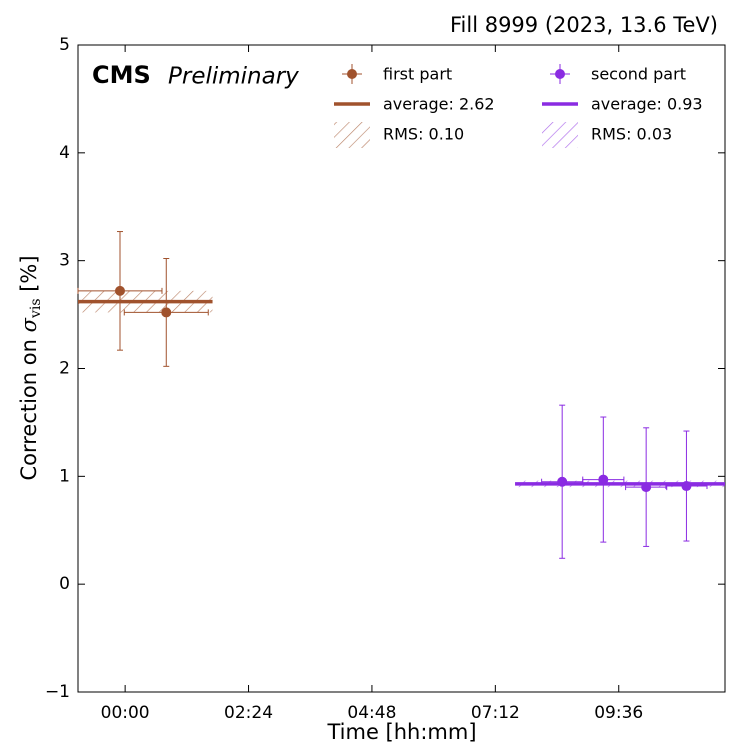  Describe the element at coordinates (423, 134) in the screenshot. I see `legend-label: RMS: 0.10` at that location.